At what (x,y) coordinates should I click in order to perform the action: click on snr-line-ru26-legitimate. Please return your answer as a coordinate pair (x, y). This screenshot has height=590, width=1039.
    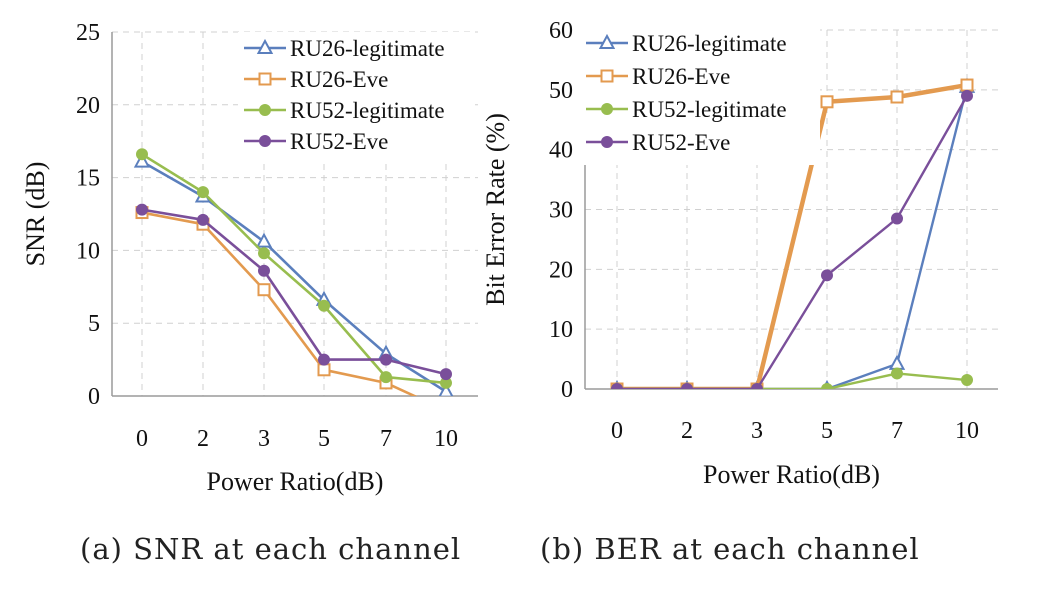
    Looking at the image, I should click on (294, 276).